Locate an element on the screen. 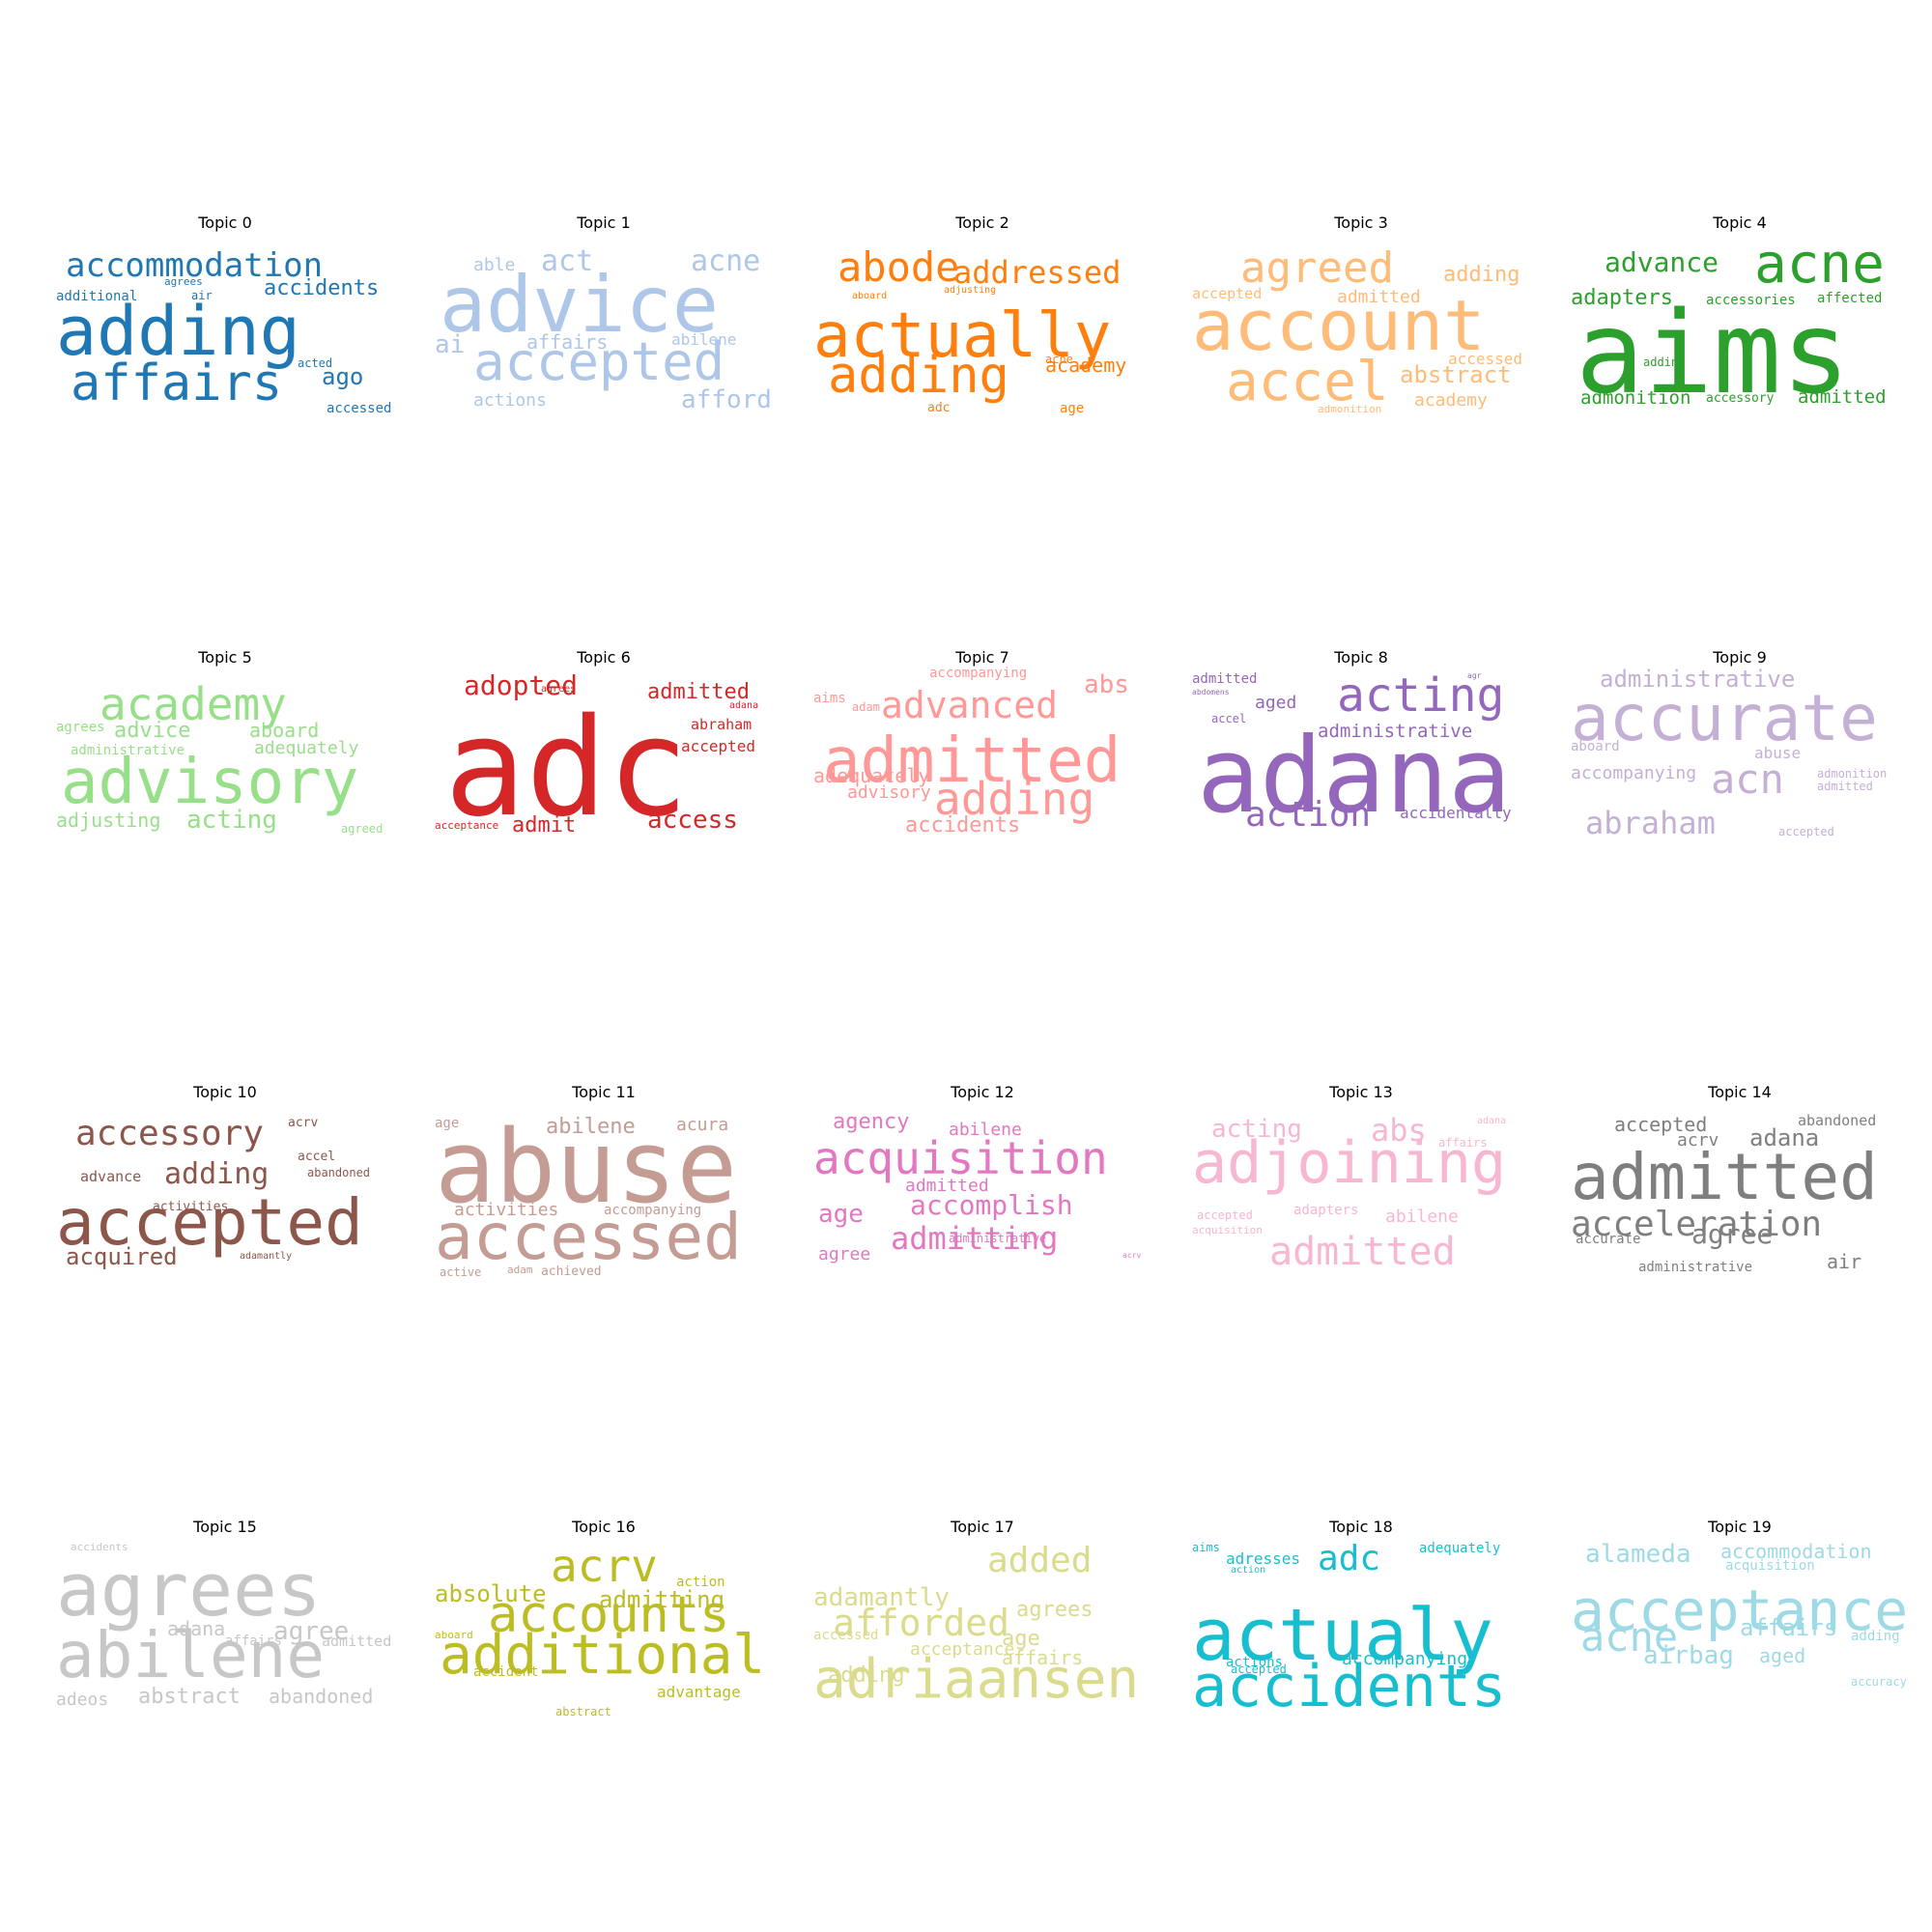  cloud-word: additional is located at coordinates (603, 1655).